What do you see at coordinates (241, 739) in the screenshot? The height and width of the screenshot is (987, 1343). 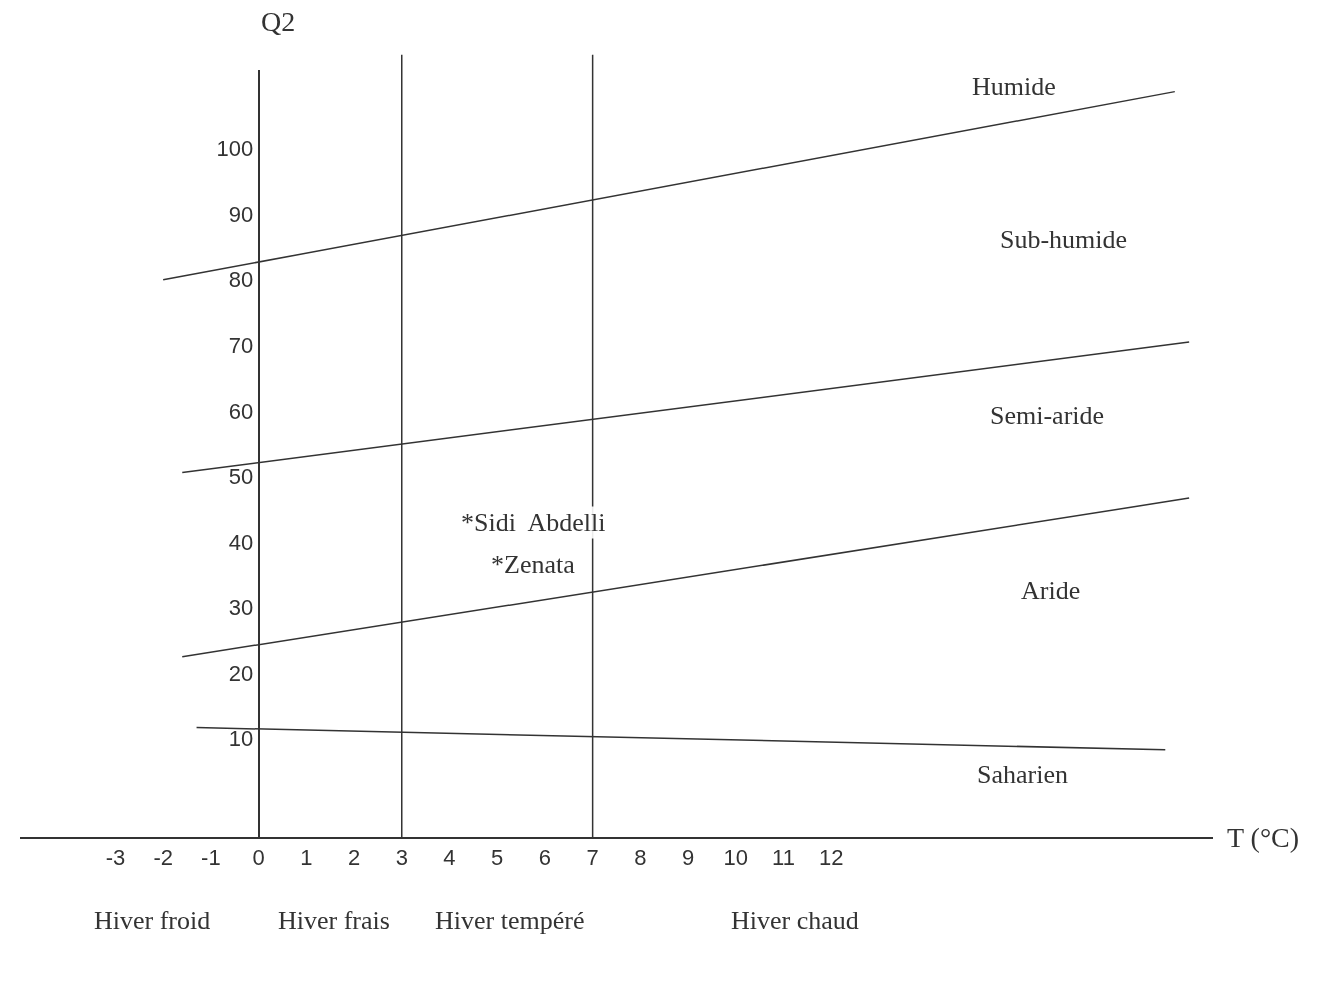 I see `y-tick-label: 10` at bounding box center [241, 739].